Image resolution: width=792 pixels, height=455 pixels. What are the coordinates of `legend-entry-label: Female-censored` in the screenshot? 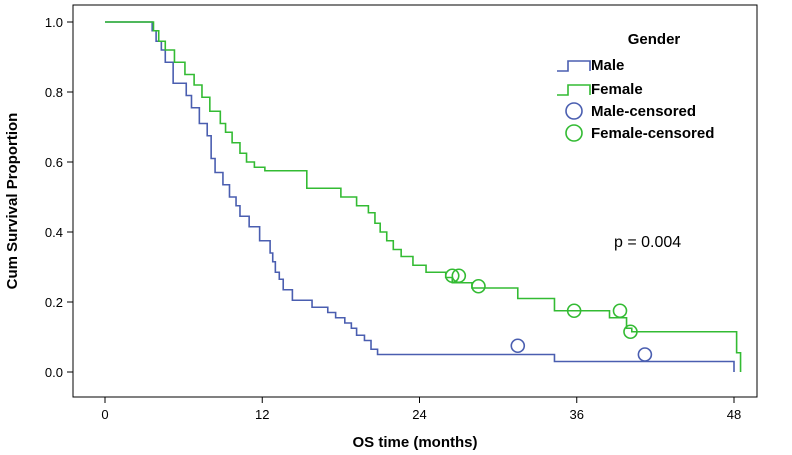 It's located at (652, 133).